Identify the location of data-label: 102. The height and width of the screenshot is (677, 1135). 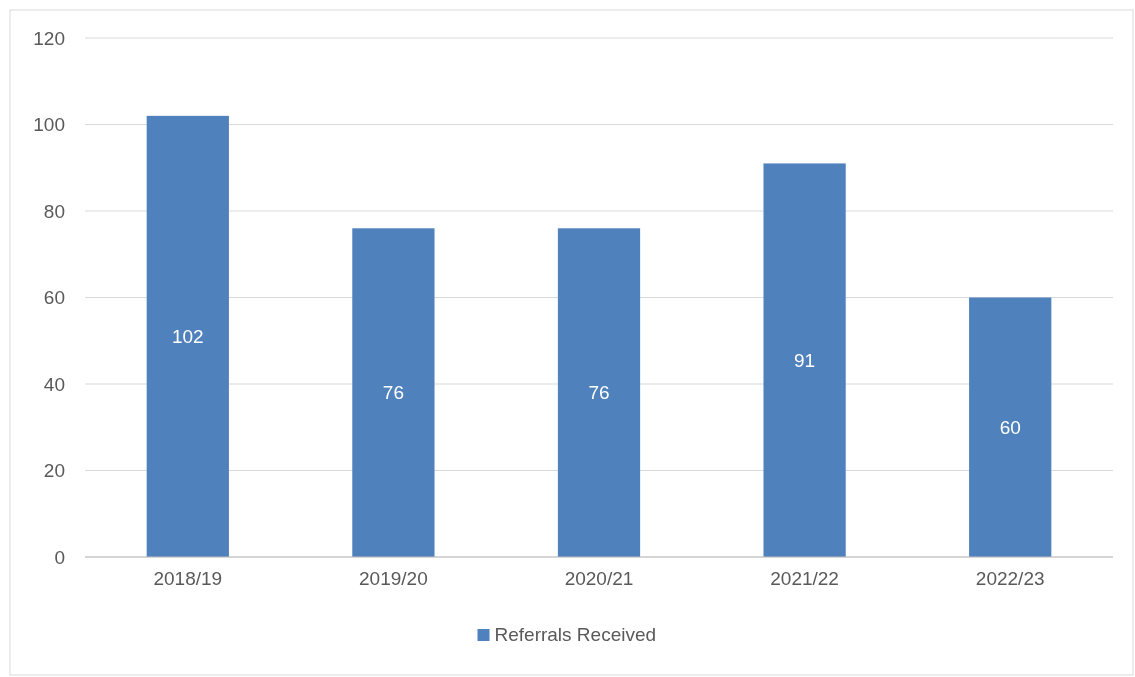
(187, 337).